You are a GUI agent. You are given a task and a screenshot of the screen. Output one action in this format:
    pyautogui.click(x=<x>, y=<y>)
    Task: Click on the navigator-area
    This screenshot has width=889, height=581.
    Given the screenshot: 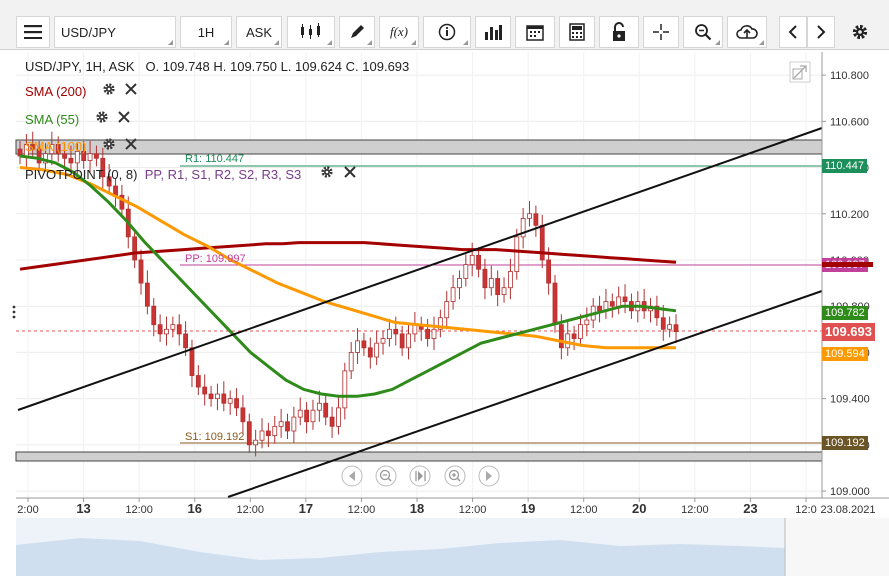 What is the action you would take?
    pyautogui.click(x=400, y=557)
    